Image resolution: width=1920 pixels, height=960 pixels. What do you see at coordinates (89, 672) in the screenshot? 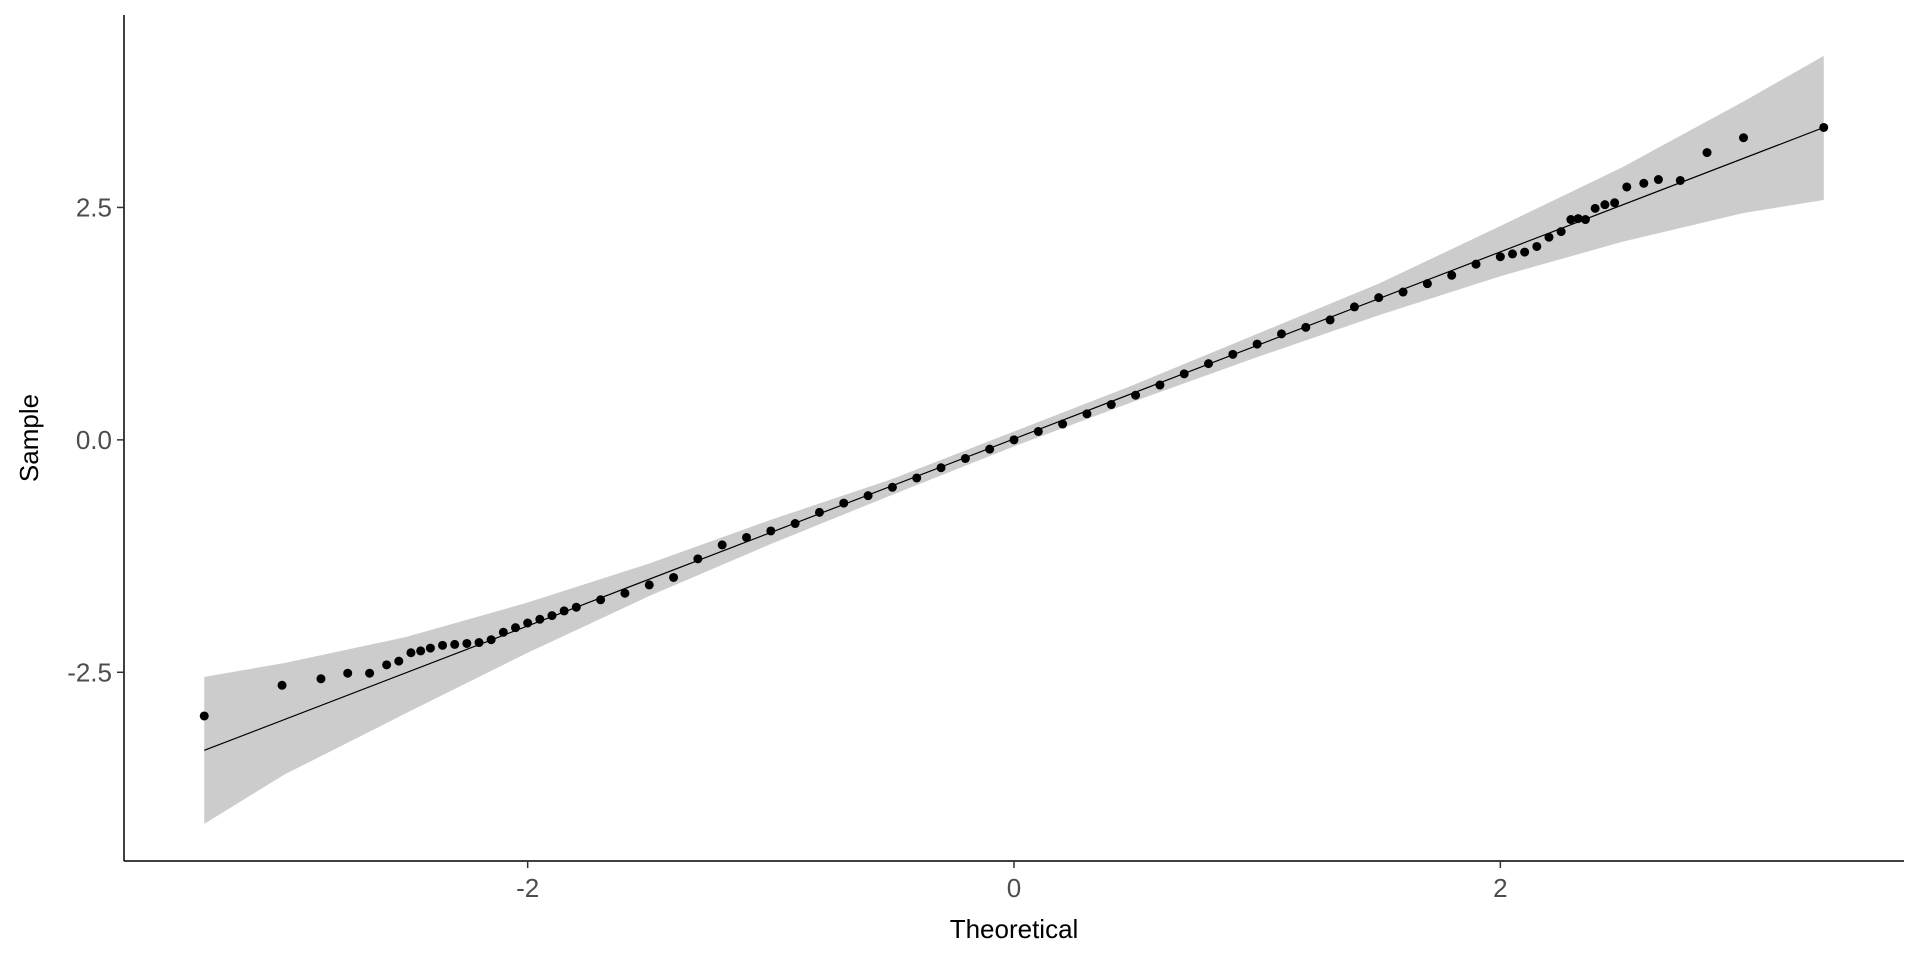
I see `y-tick-label: -2.5` at bounding box center [89, 672].